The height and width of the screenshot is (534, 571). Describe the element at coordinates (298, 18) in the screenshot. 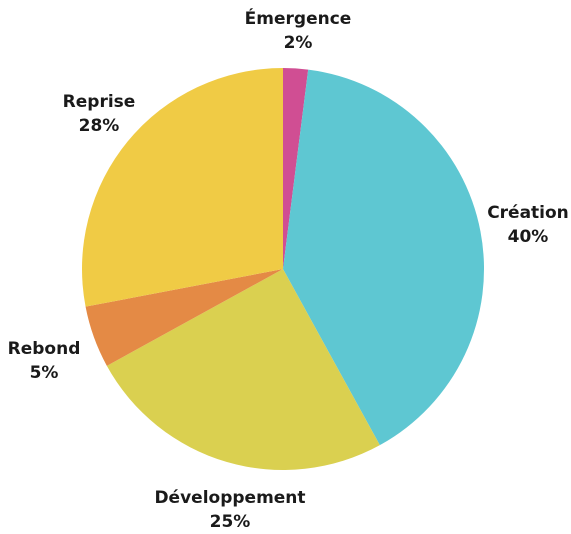

I see `slice-label: Émergence` at that location.